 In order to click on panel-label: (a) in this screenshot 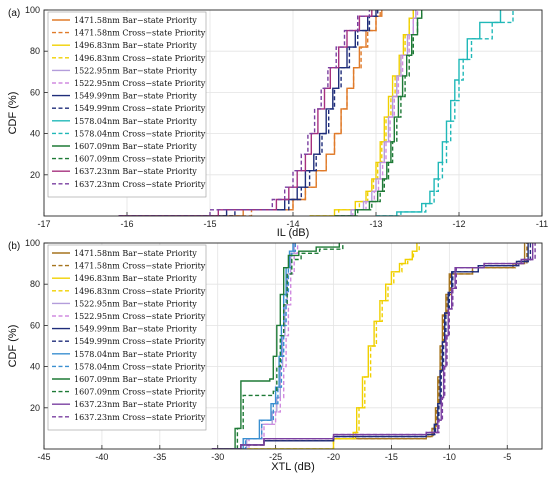, I will do `click(14, 13)`.